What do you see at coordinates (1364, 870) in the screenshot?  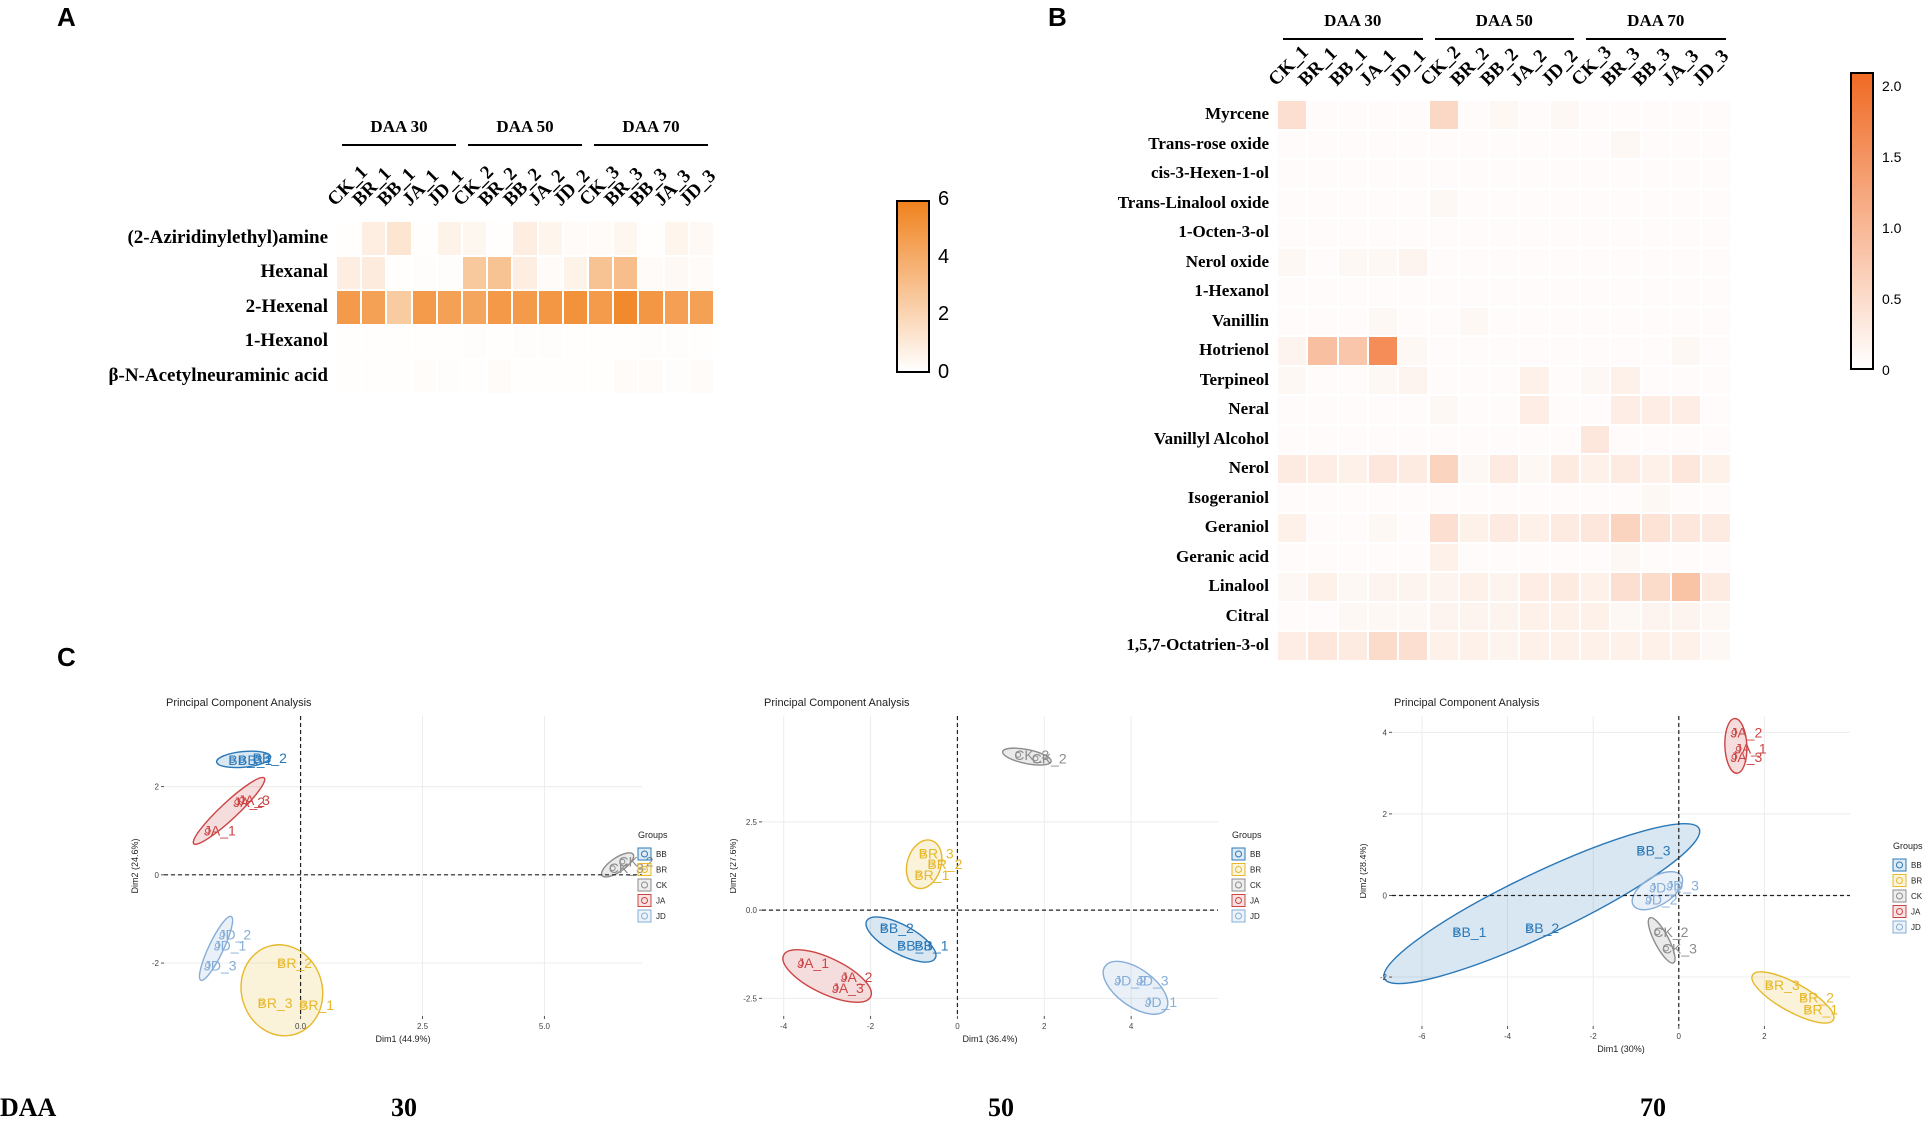 I see `y-axis-label: Dim2 (28.4%)` at bounding box center [1364, 870].